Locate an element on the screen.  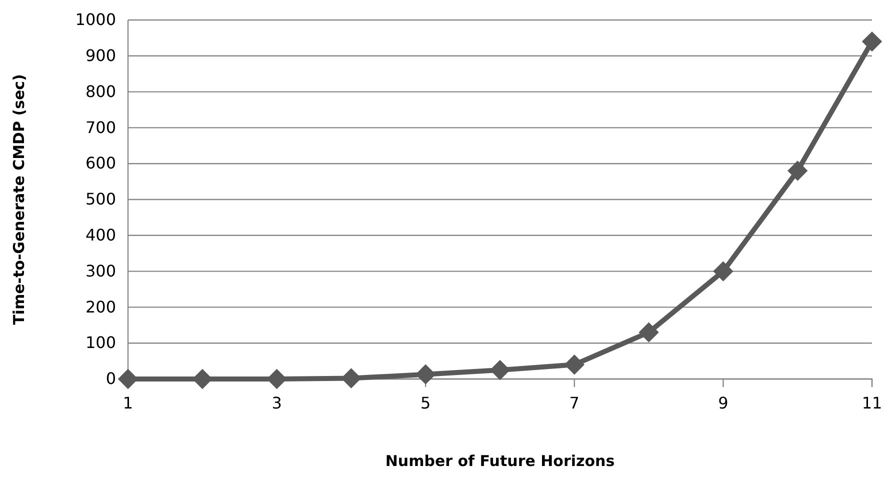
y-tick-label: 100 is located at coordinates (100, 342).